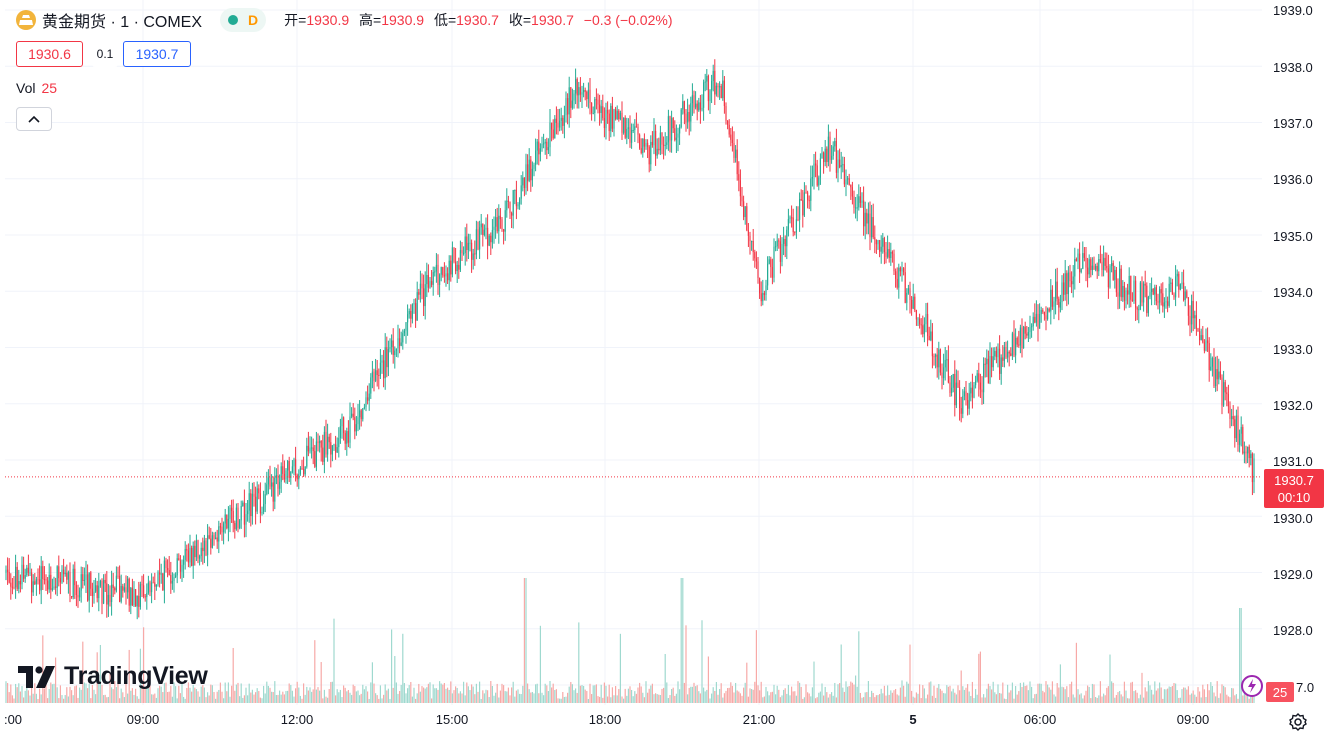 The image size is (1330, 740). What do you see at coordinates (157, 54) in the screenshot?
I see `buy-price-button: 1930.7` at bounding box center [157, 54].